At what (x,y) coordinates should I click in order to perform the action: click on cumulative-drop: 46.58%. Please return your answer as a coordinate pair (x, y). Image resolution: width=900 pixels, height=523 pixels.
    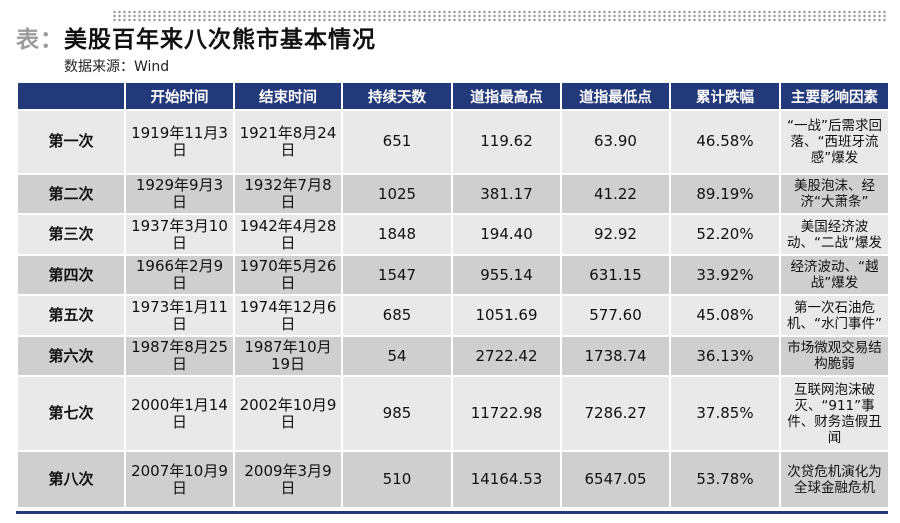
    Looking at the image, I should click on (725, 142).